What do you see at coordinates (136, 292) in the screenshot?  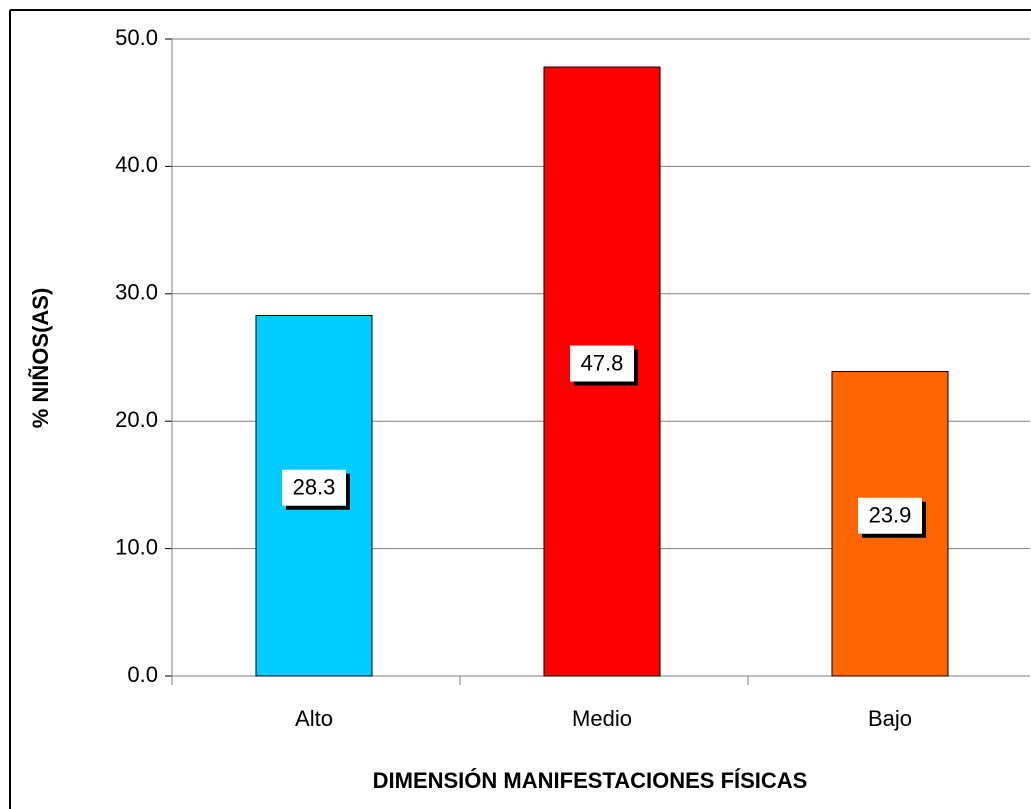 I see `y-tick-label: 30.0` at bounding box center [136, 292].